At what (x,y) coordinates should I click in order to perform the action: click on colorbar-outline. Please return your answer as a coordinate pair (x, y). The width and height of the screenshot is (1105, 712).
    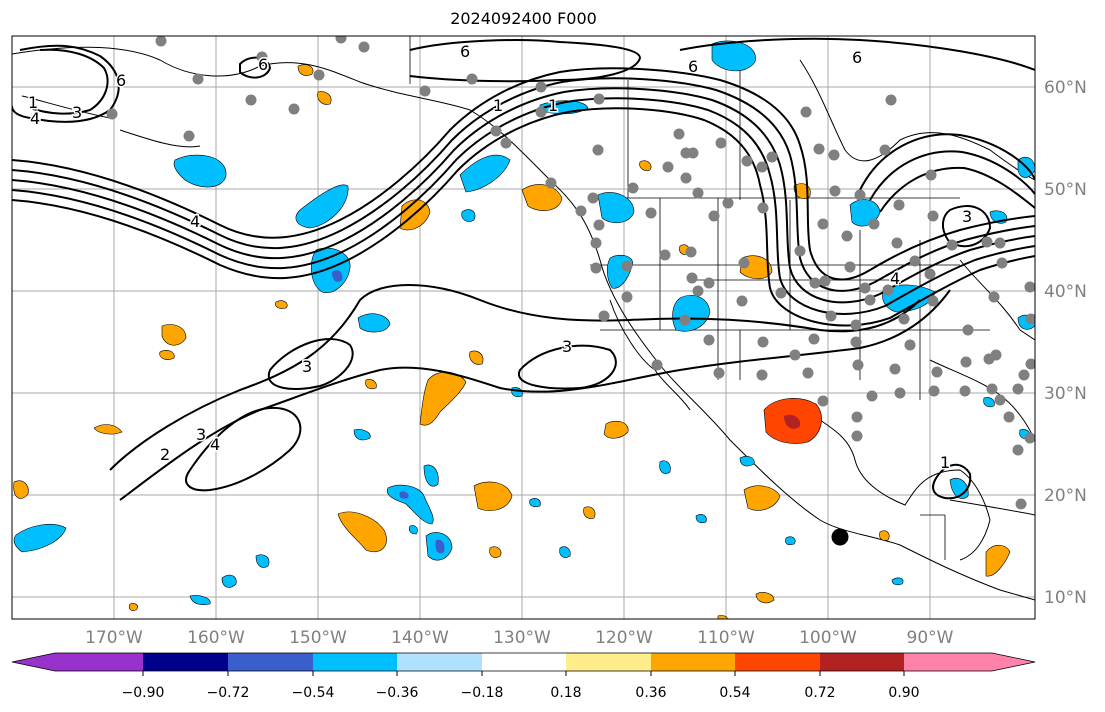
    Looking at the image, I should click on (523, 662).